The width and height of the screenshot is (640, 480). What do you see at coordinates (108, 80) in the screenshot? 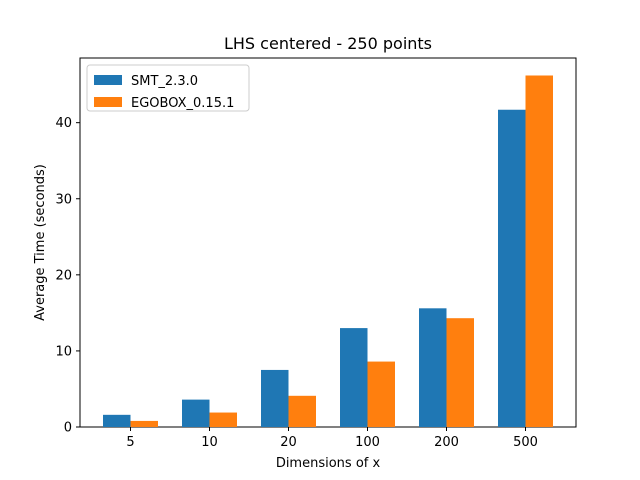
I see `legend-swatch-smt` at bounding box center [108, 80].